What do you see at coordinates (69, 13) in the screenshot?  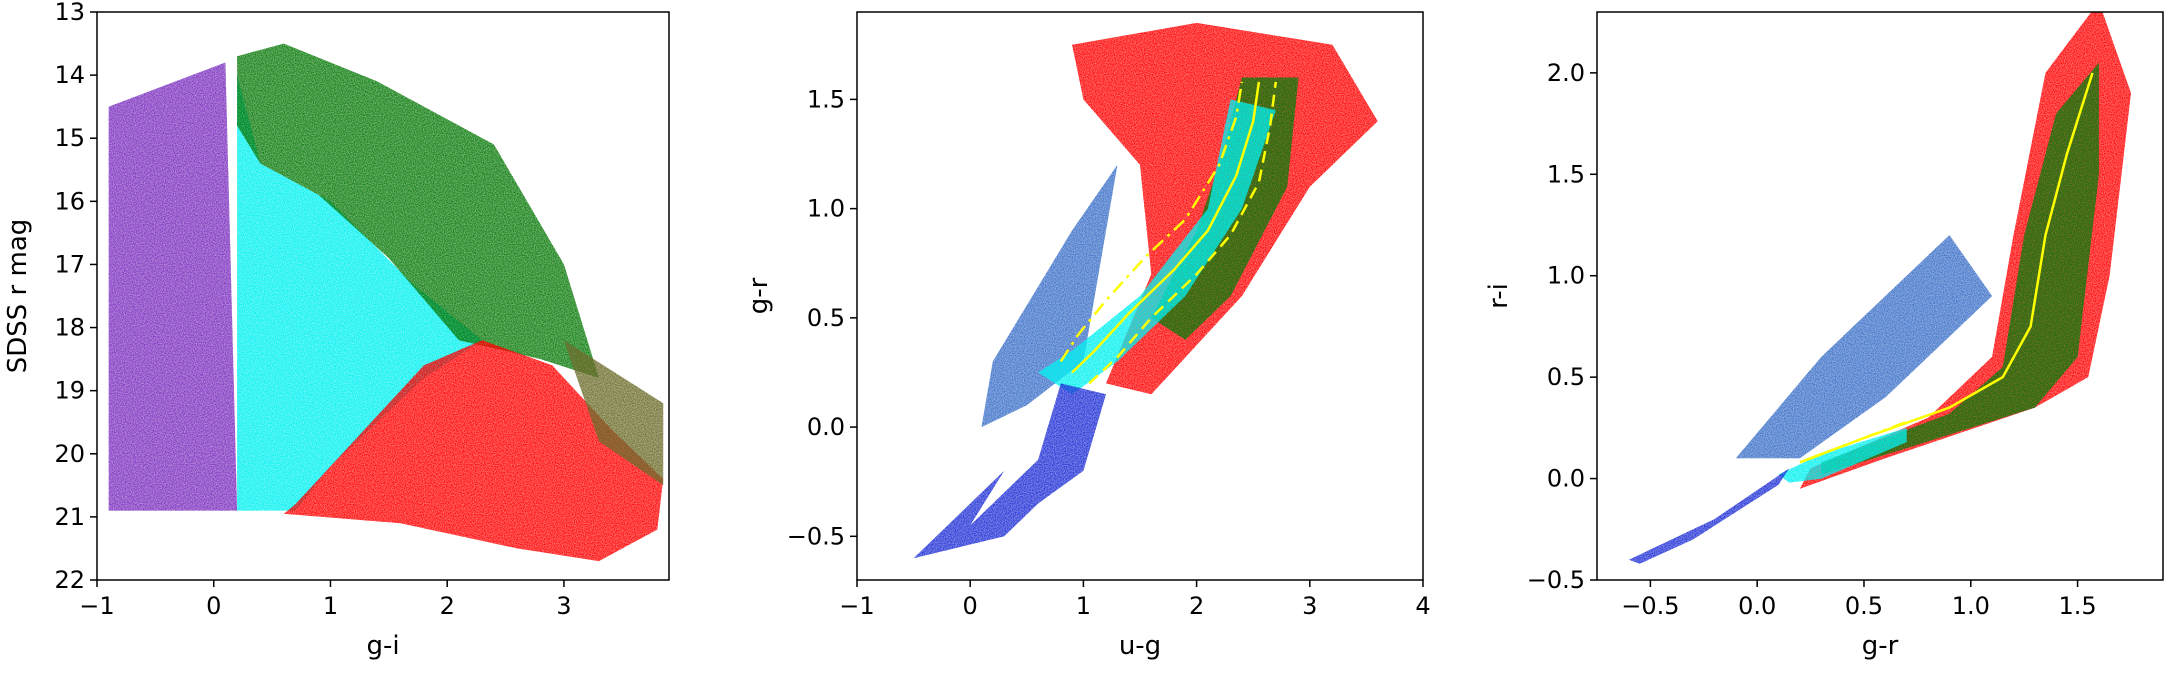 I see `y-tick-label: 13` at bounding box center [69, 13].